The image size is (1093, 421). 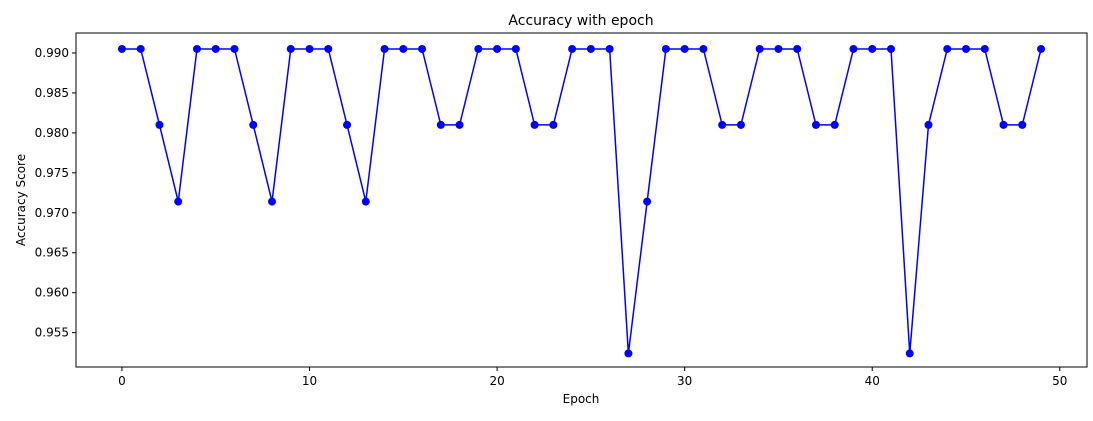 What do you see at coordinates (52, 53) in the screenshot?
I see `y-tick-label: 0.990` at bounding box center [52, 53].